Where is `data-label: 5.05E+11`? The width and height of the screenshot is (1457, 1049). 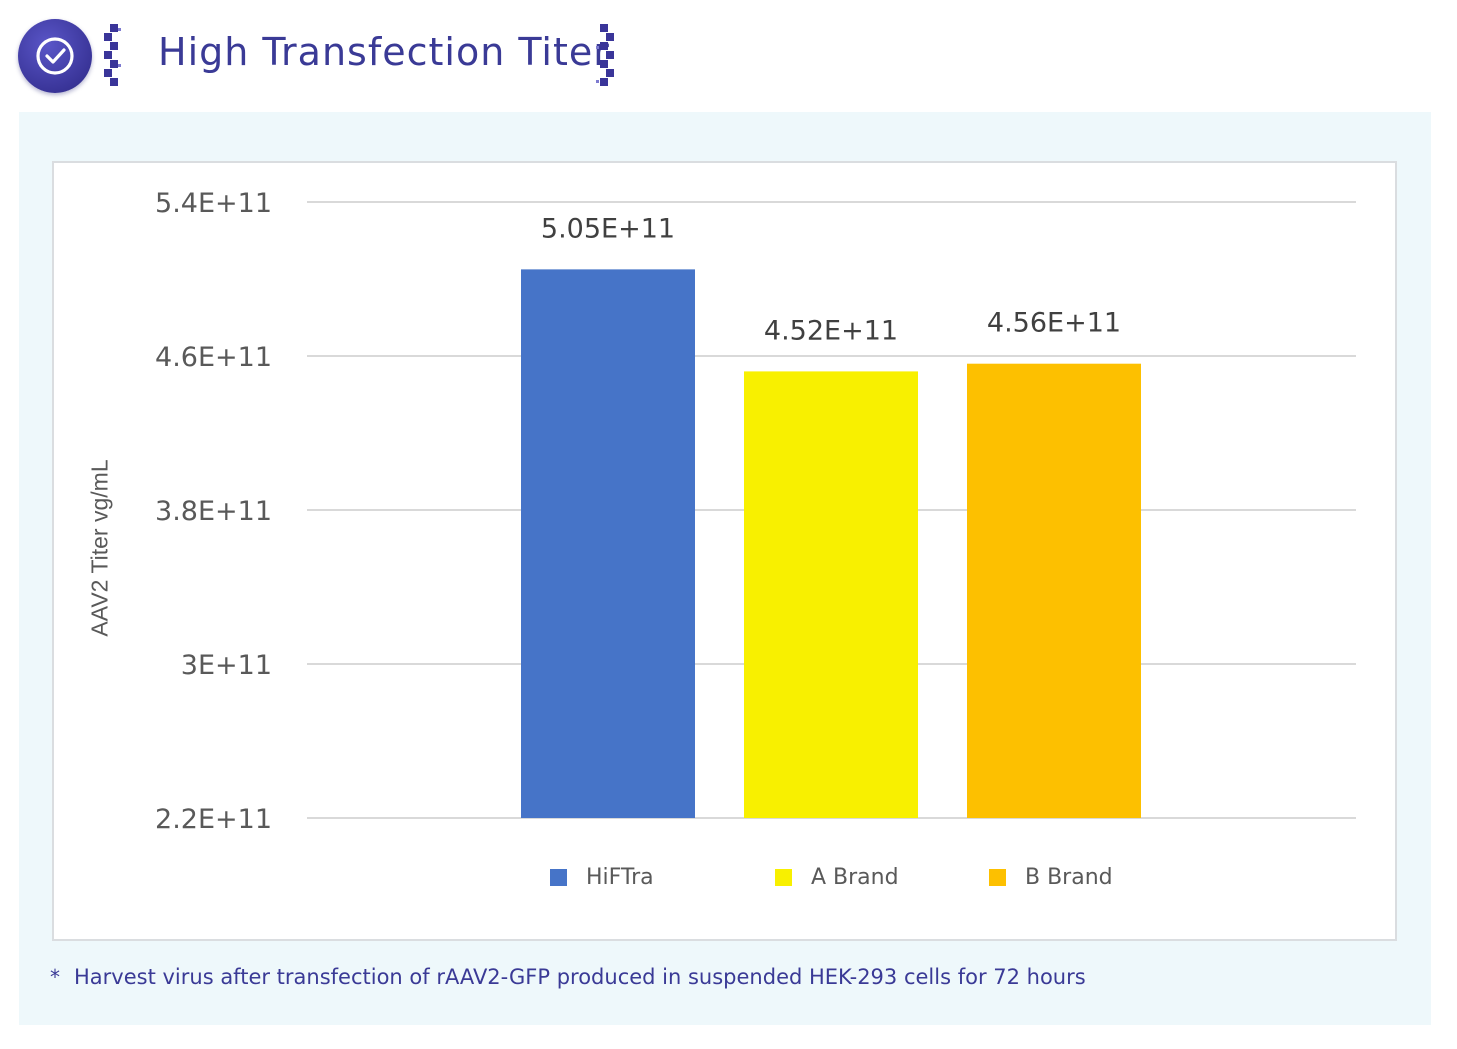
data-label: 5.05E+11 is located at coordinates (608, 228).